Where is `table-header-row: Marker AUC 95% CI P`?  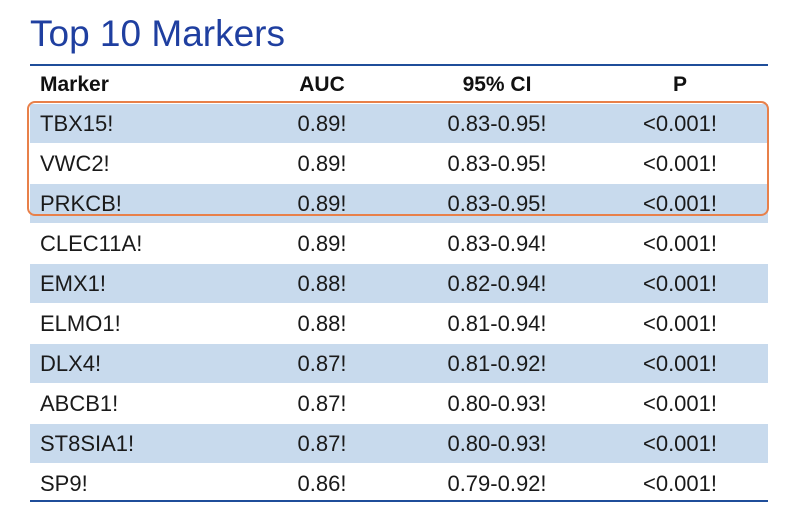 table-header-row: Marker AUC 95% CI P is located at coordinates (399, 84).